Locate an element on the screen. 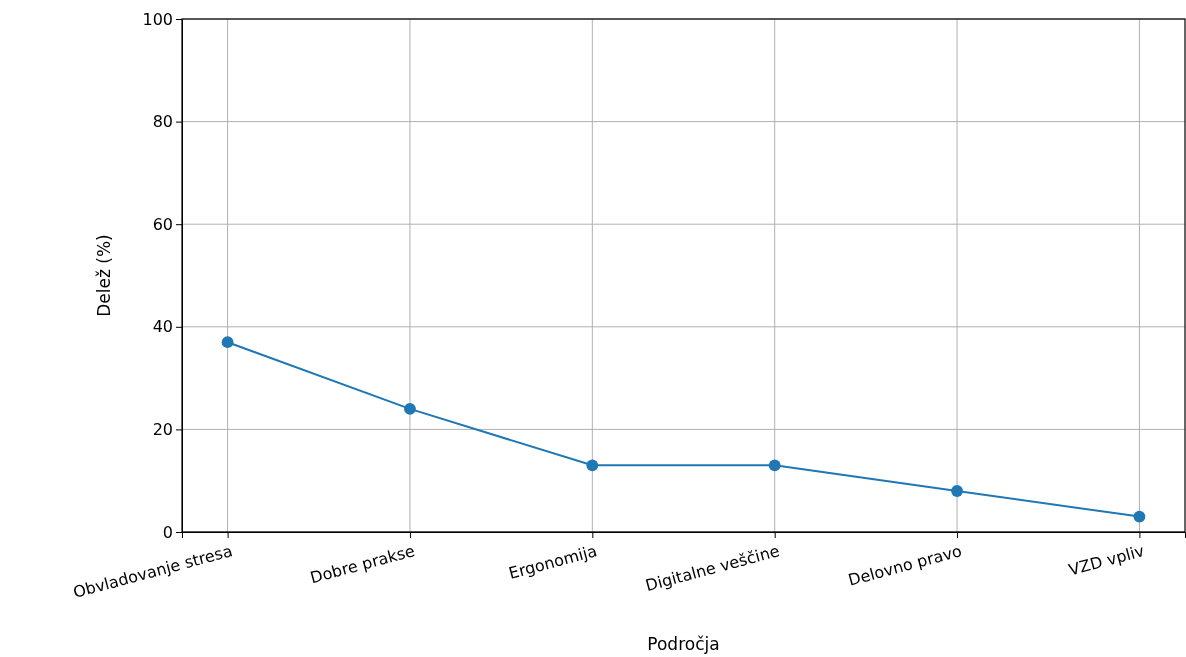  x-tick-label: Digitalne veščine is located at coordinates (712, 568).